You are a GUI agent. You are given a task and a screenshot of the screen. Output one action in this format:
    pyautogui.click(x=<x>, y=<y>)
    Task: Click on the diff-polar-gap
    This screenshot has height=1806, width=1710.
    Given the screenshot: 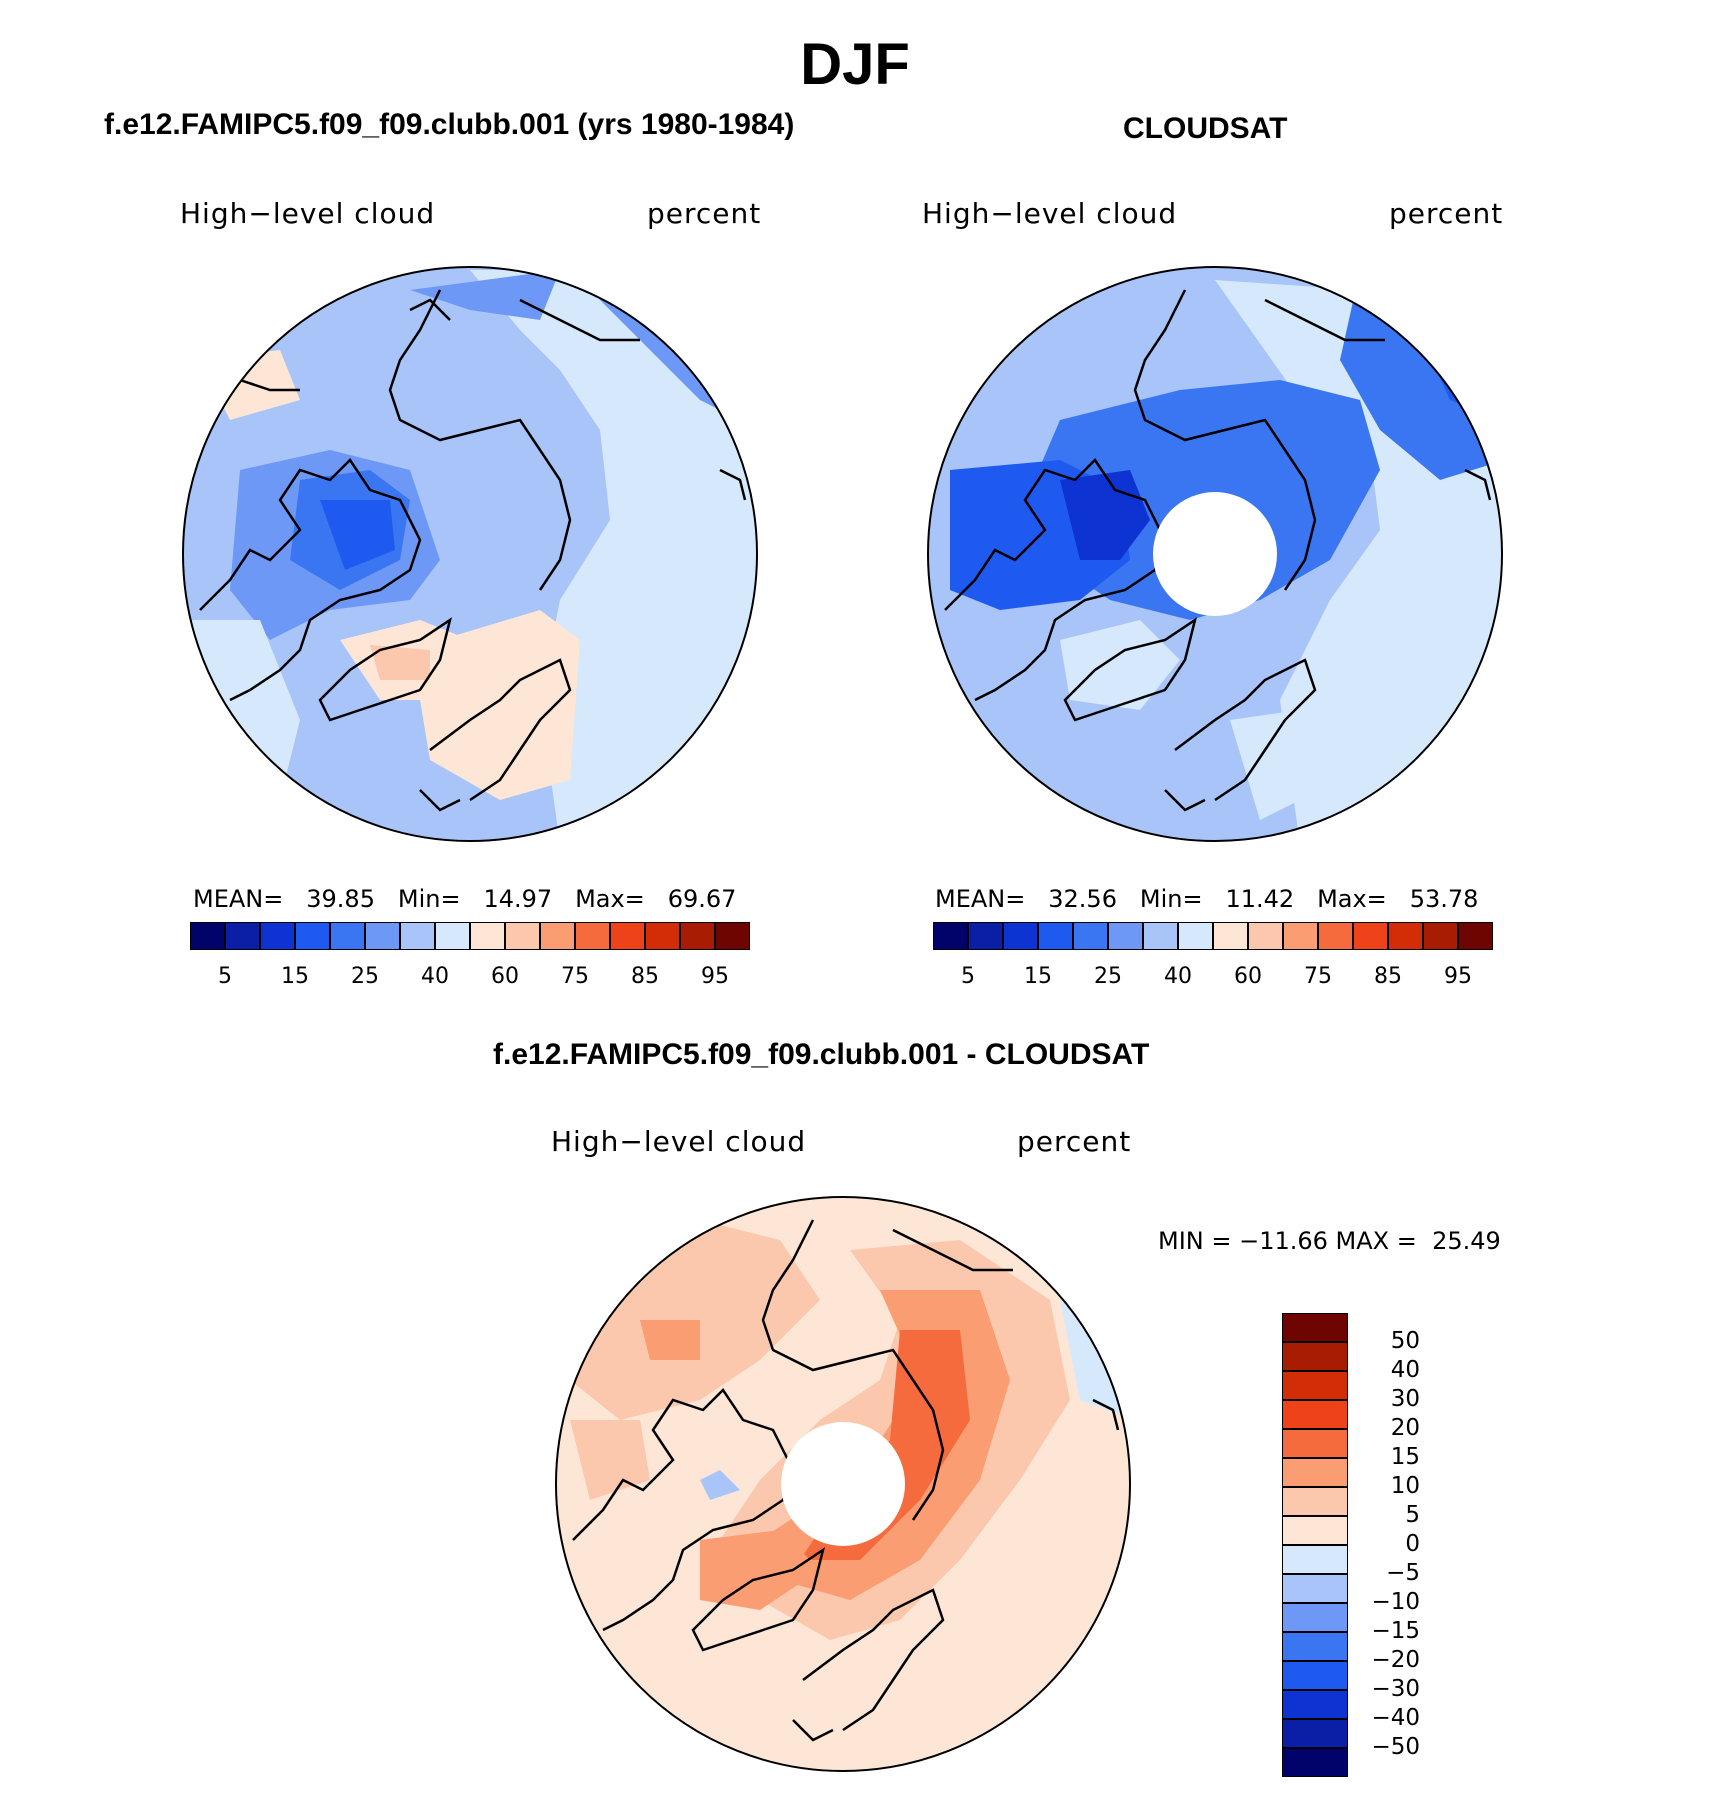 What is the action you would take?
    pyautogui.click(x=843, y=1484)
    